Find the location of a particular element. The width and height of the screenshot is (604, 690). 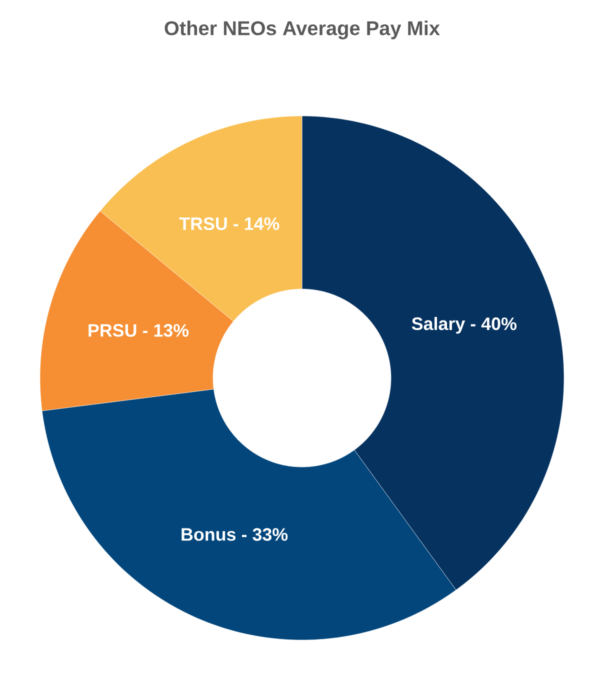

chart-title: Other NEOs Average Pay Mix is located at coordinates (302, 30).